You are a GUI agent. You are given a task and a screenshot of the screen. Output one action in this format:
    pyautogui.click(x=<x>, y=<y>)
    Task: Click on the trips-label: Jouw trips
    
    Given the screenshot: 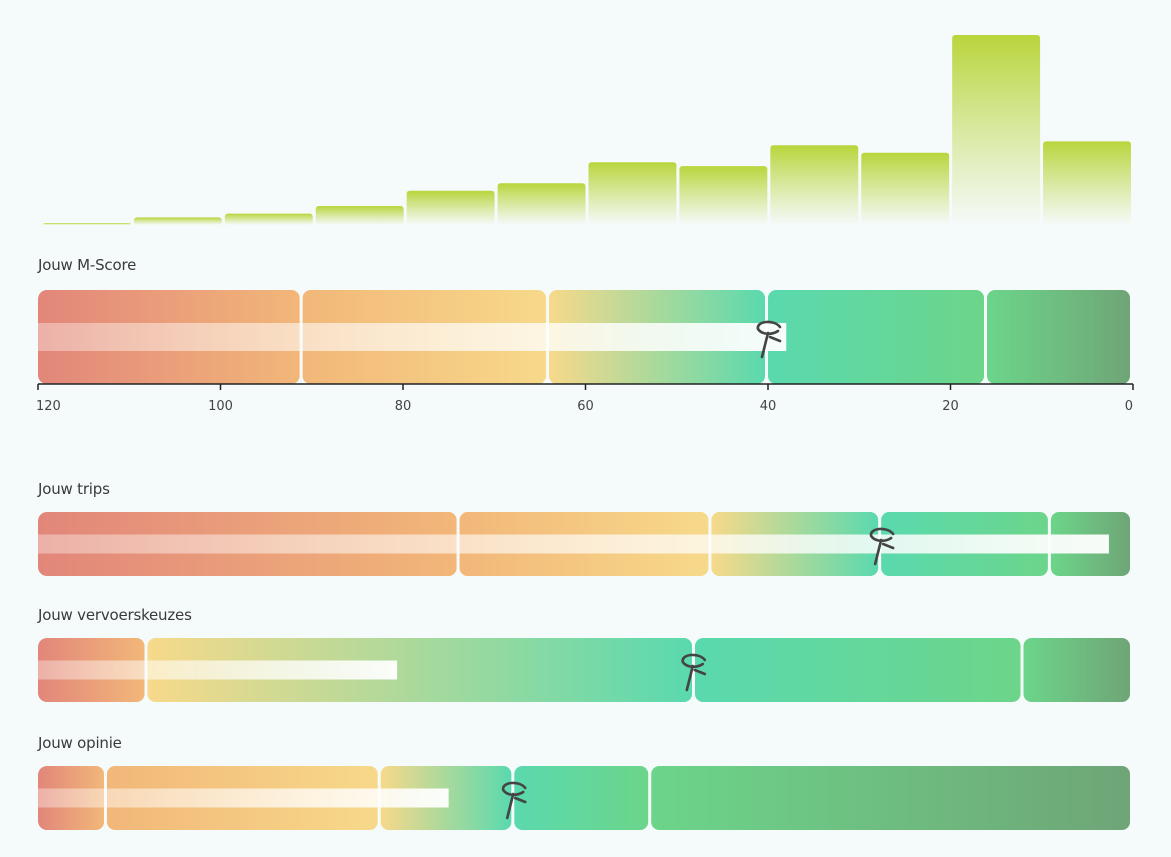 What is the action you would take?
    pyautogui.click(x=74, y=489)
    